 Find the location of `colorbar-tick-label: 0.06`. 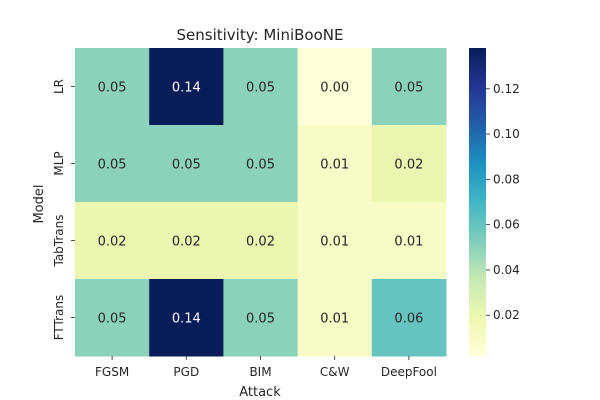

colorbar-tick-label: 0.06 is located at coordinates (506, 225).